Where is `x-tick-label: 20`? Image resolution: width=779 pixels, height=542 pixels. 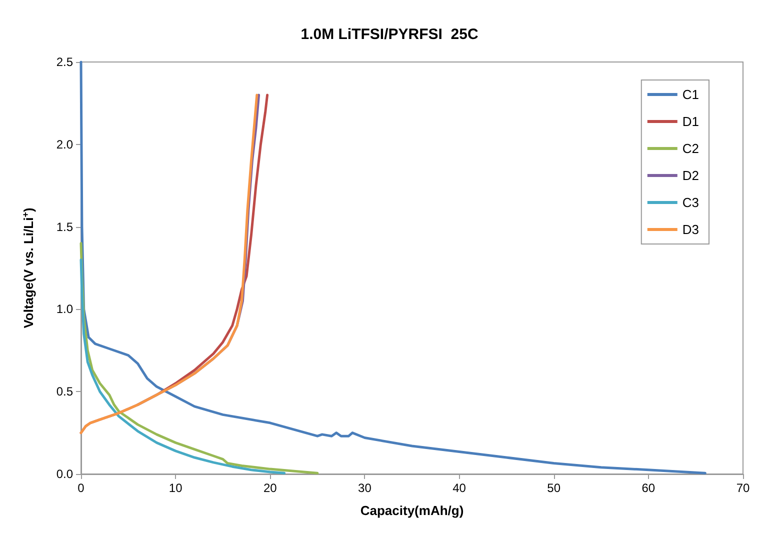
x-tick-label: 20 is located at coordinates (270, 488).